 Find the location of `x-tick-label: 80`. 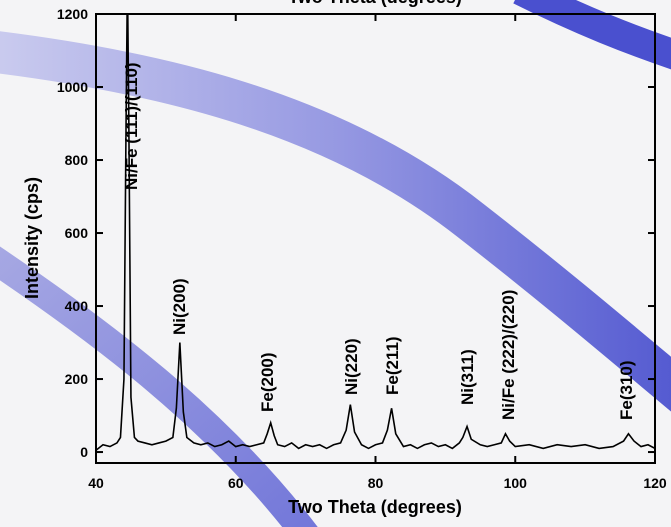

x-tick-label: 80 is located at coordinates (376, 483).